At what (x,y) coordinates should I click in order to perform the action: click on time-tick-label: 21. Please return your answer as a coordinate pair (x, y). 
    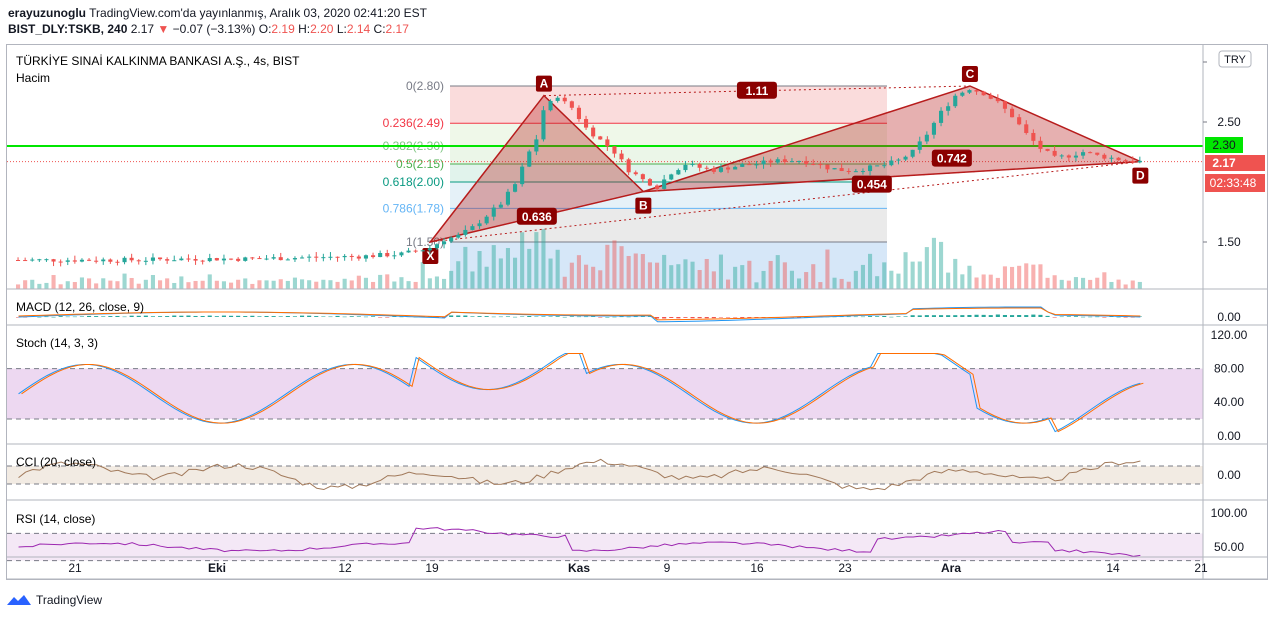
    Looking at the image, I should click on (1201, 568).